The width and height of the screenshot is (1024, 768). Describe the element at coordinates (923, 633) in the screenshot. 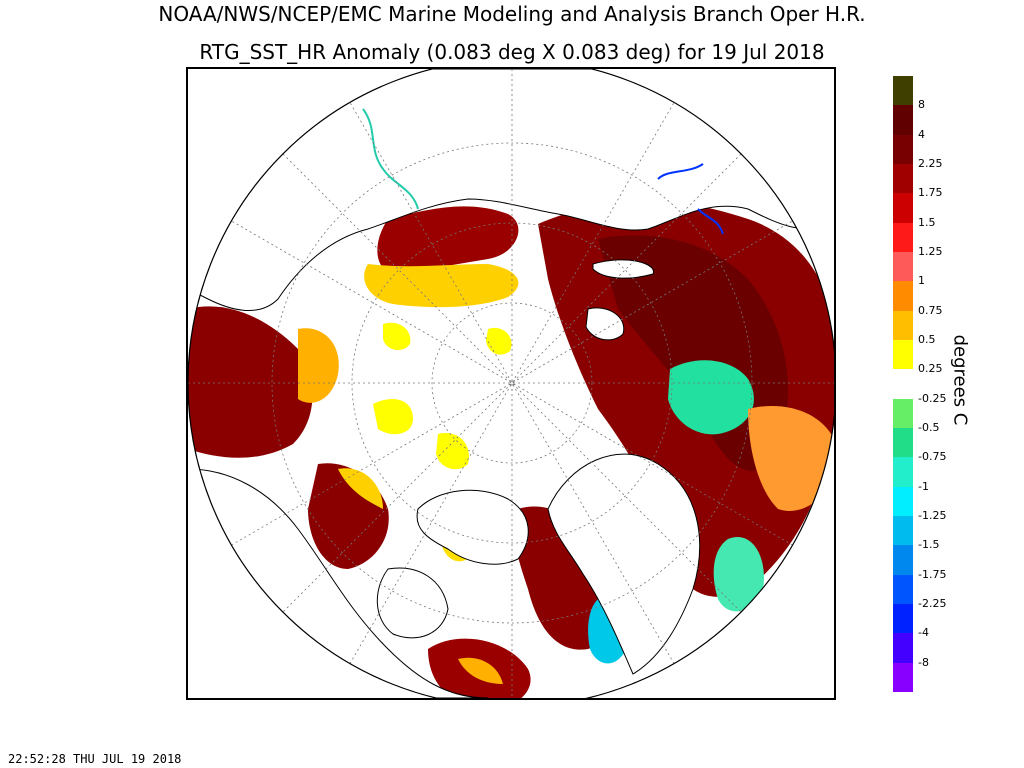

I see `colorbar-tick-label: -4` at that location.